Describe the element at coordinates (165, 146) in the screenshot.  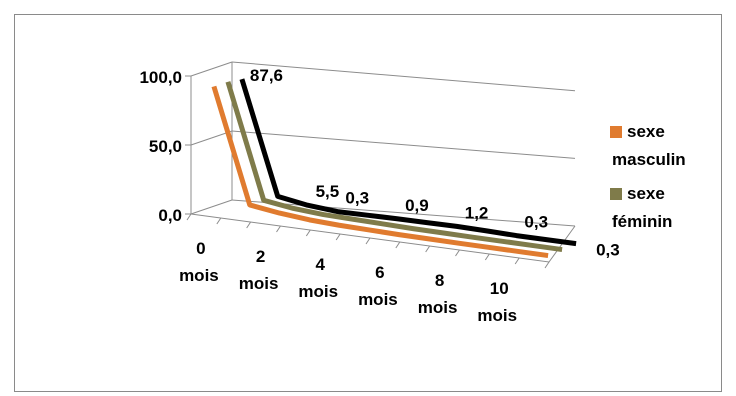
I see `y-tick-label: 50,0` at that location.